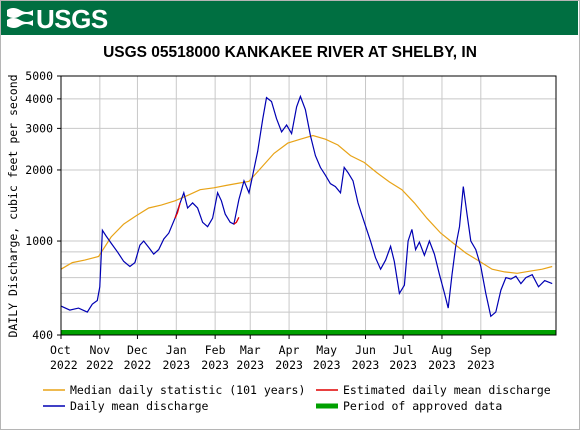 This screenshot has height=430, width=580. I want to click on legend-estimated-label: Estimated daily mean discharge, so click(447, 390).